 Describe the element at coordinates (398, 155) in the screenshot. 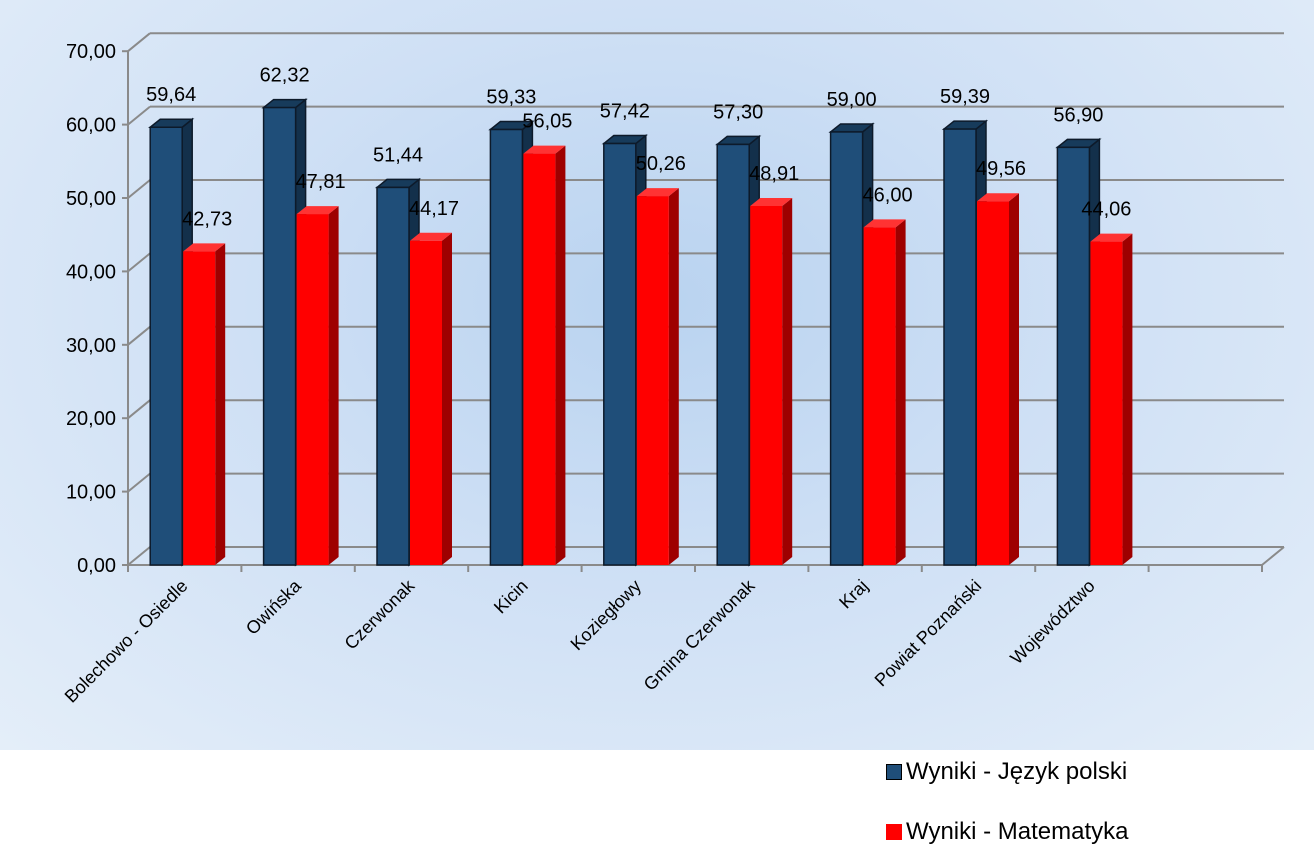

I see `data-label-jezyk-polski: 51,44` at that location.